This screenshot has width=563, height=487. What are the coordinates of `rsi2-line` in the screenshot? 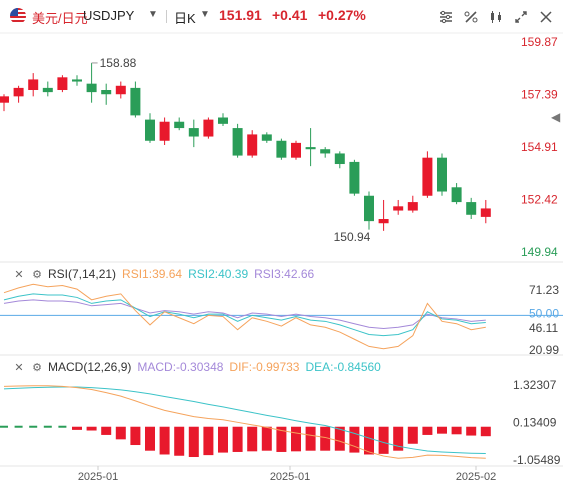 It's located at (244, 315).